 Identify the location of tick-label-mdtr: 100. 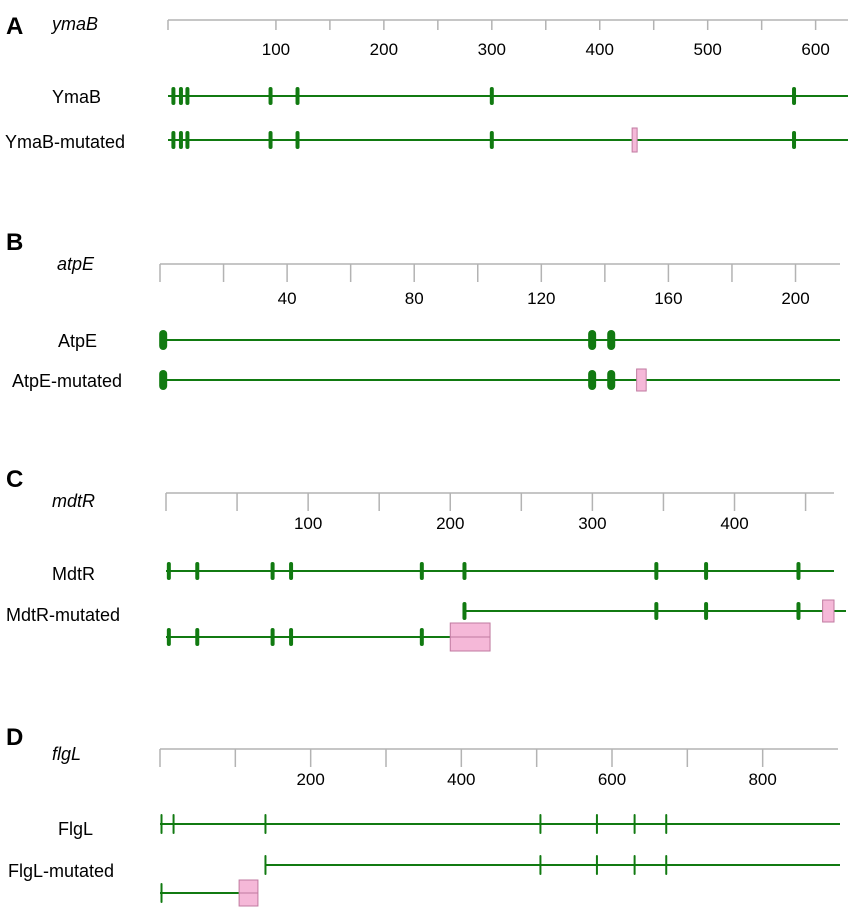
(308, 523).